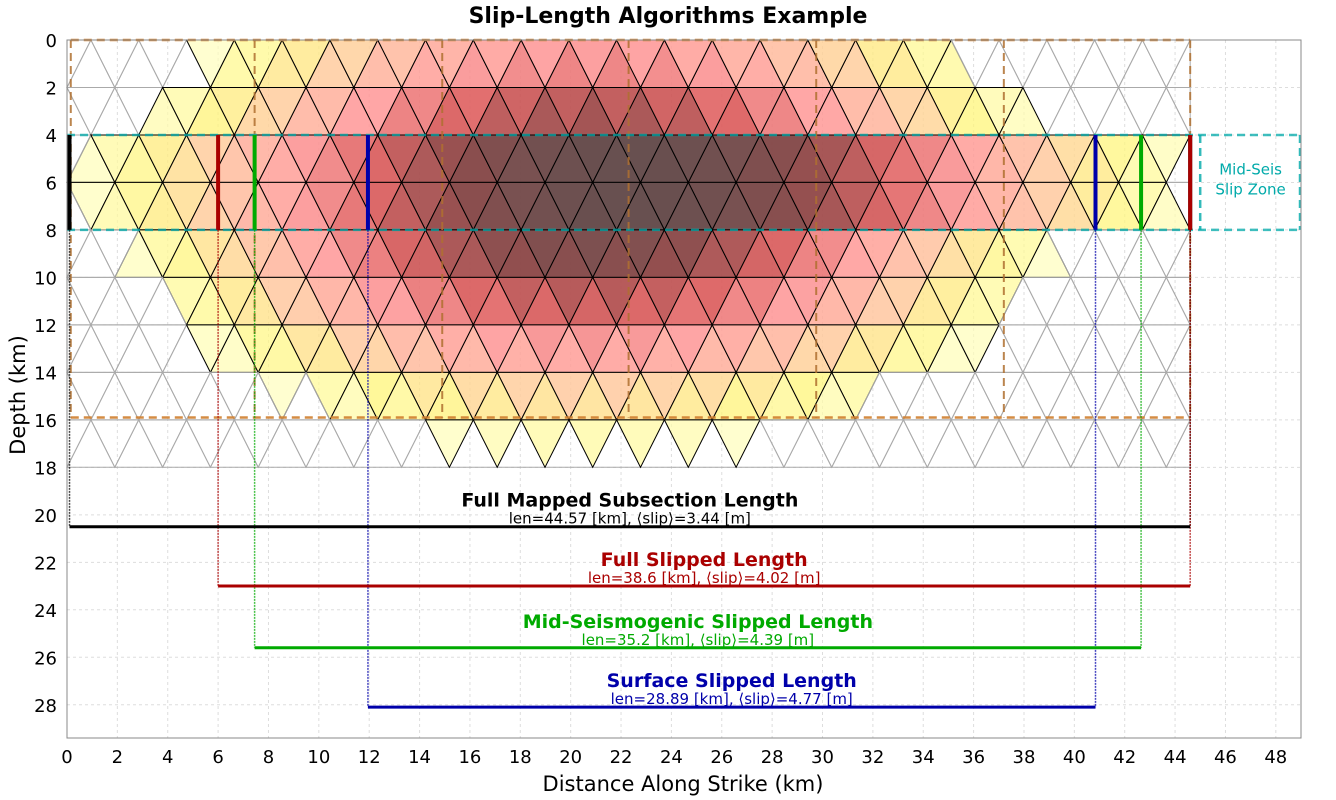 The height and width of the screenshot is (800, 1336). Describe the element at coordinates (621, 757) in the screenshot. I see `x-tick-label: 22` at that location.